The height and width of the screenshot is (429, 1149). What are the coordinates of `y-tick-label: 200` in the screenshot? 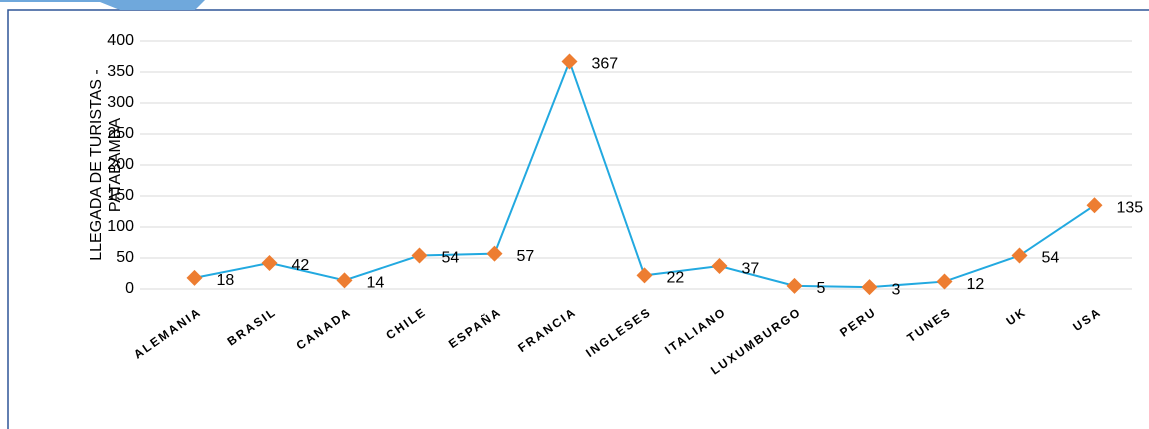 It's located at (120, 164).